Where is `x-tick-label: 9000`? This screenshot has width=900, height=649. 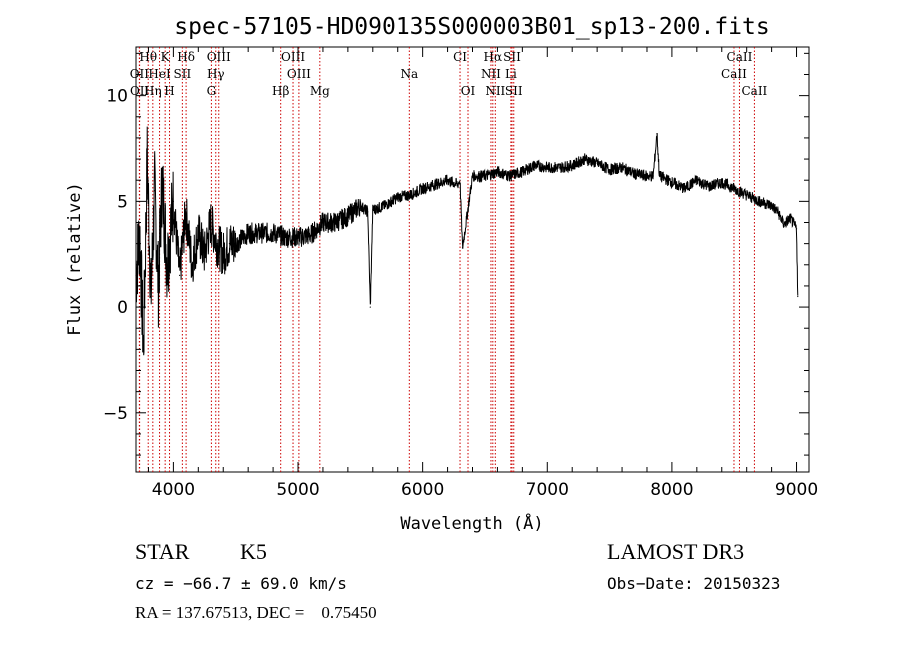
x-tick-label: 9000 is located at coordinates (796, 490).